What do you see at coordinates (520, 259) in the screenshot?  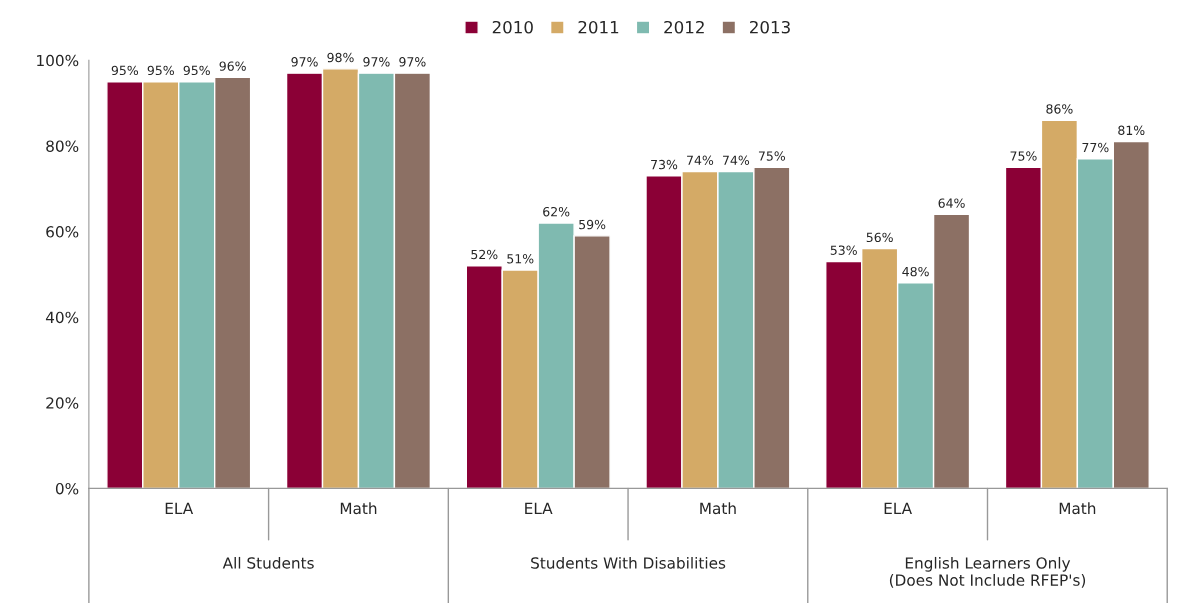 I see `data-label: 51%` at bounding box center [520, 259].